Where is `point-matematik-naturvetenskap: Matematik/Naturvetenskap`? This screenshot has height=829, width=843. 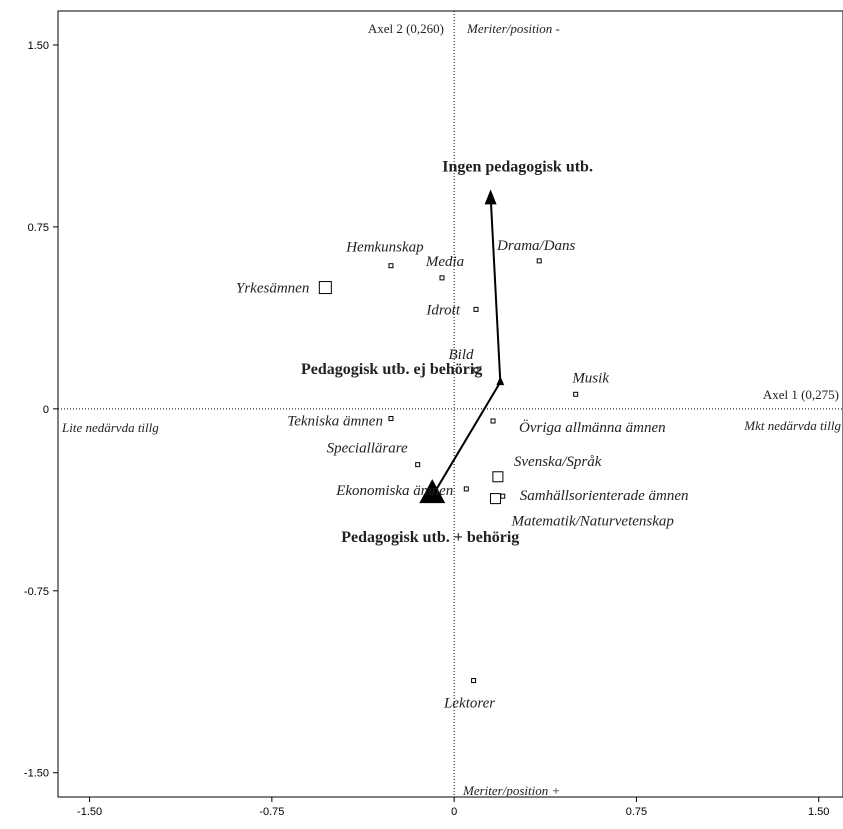 point-matematik-naturvetenskap: Matematik/Naturvetenskap is located at coordinates (581, 511).